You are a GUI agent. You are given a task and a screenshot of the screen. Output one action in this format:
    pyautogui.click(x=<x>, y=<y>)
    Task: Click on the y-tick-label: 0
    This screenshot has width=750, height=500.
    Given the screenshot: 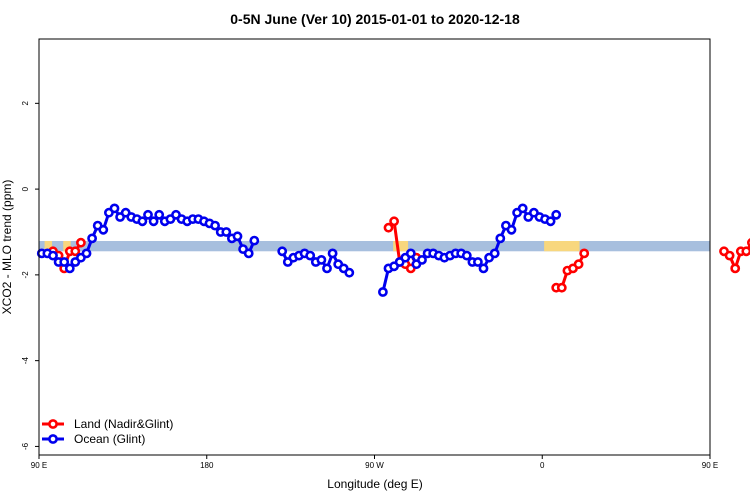 What is the action you would take?
    pyautogui.click(x=25, y=188)
    